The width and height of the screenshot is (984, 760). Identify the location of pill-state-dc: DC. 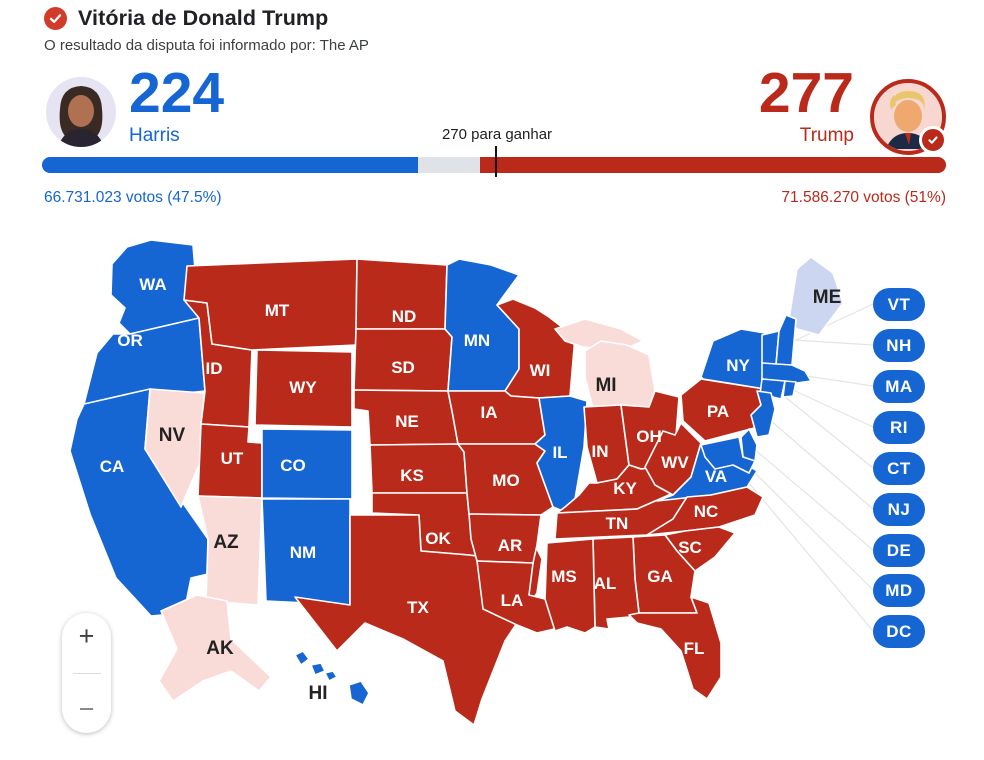
(899, 631).